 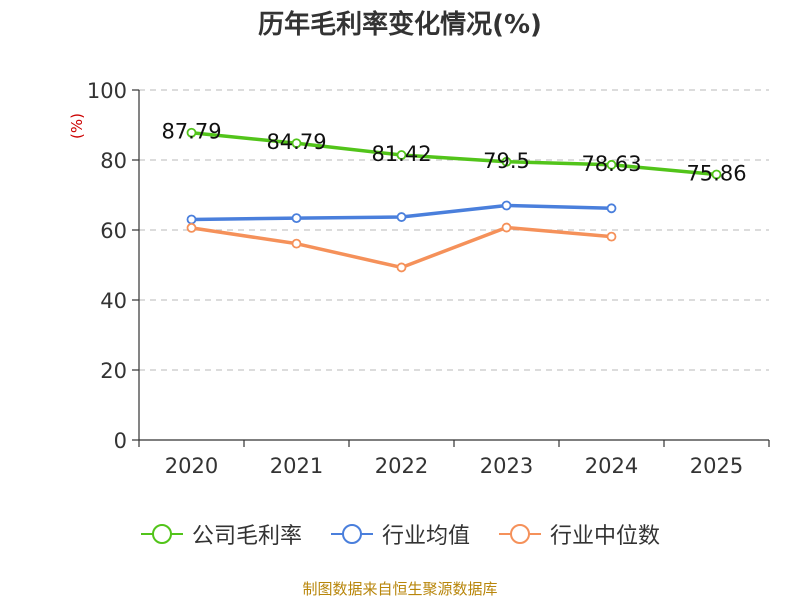 I want to click on y-tick-label: 100, so click(x=107, y=91).